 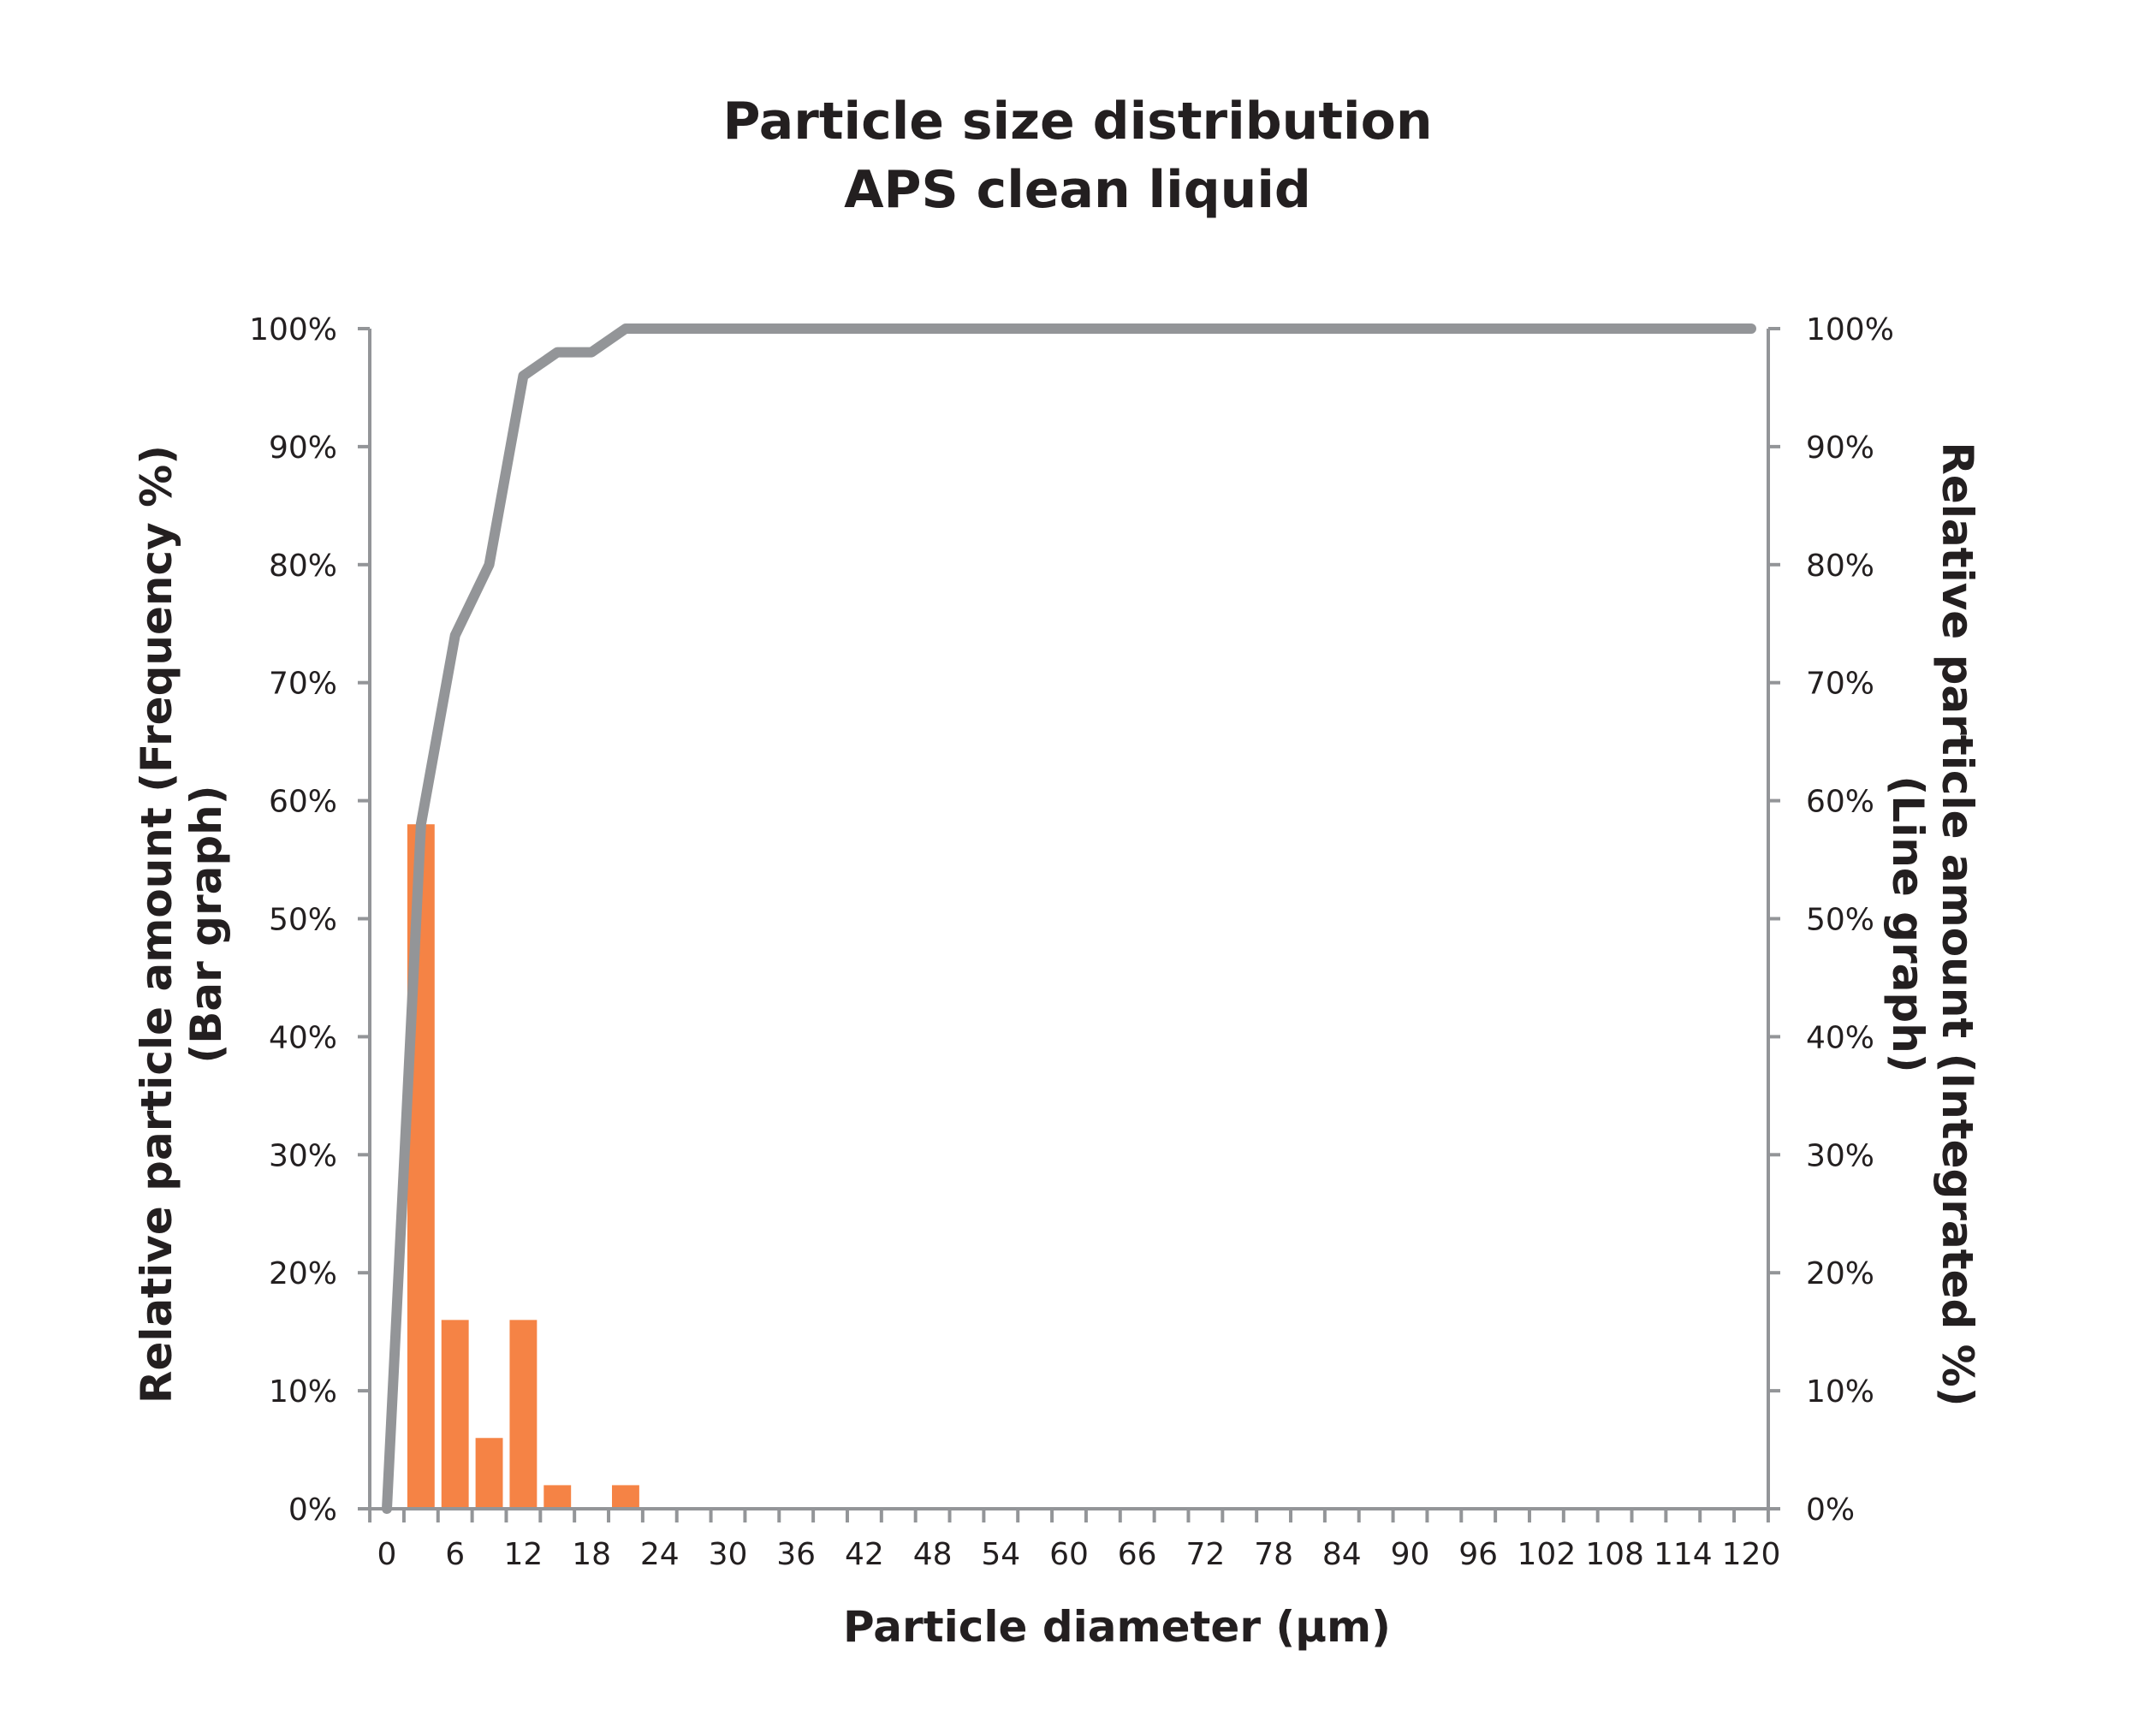 What do you see at coordinates (1840, 448) in the screenshot?
I see `right-tick-label: 90%` at bounding box center [1840, 448].